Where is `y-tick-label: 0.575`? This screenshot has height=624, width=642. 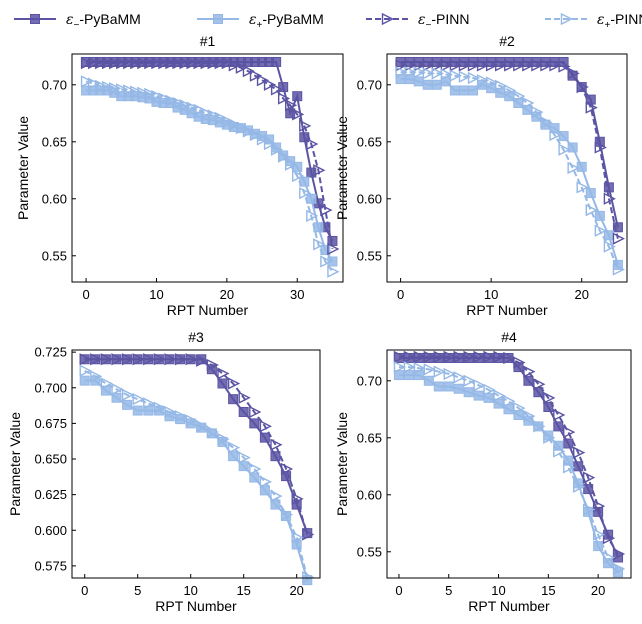 y-tick-label: 0.575 is located at coordinates (50, 565).